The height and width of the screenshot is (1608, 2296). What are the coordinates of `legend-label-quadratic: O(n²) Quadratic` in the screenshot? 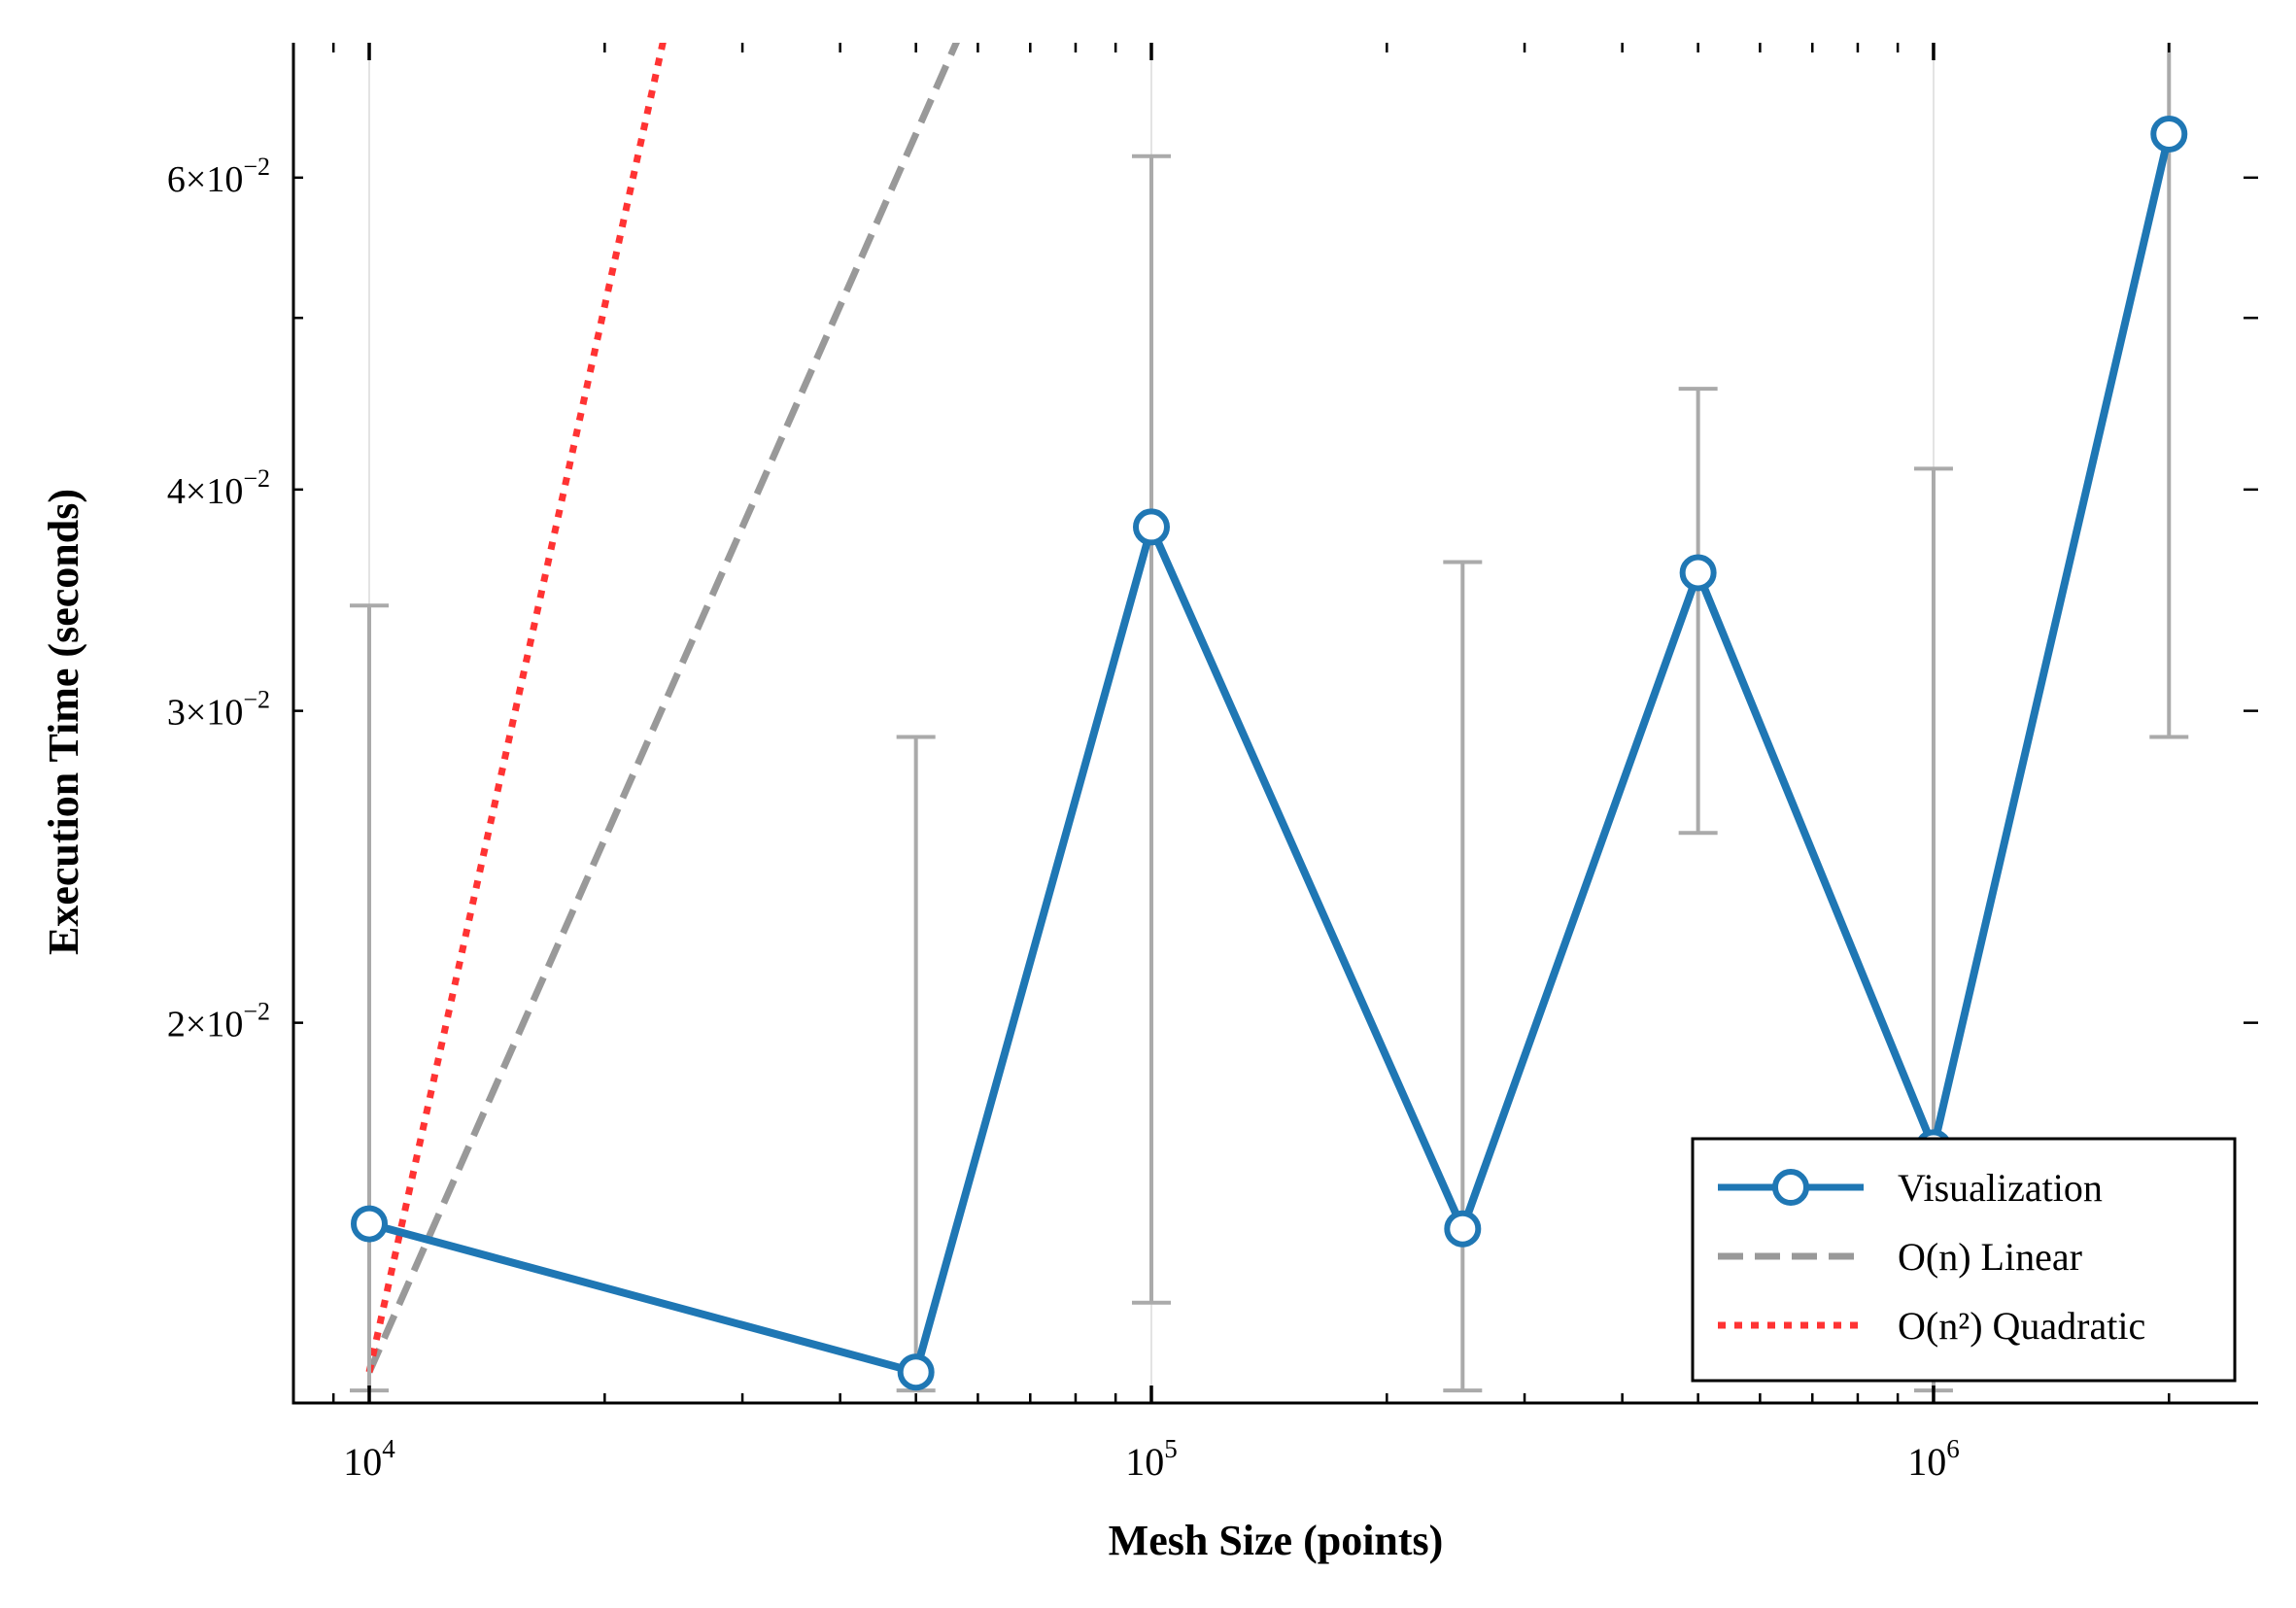 It's located at (2021, 1326).